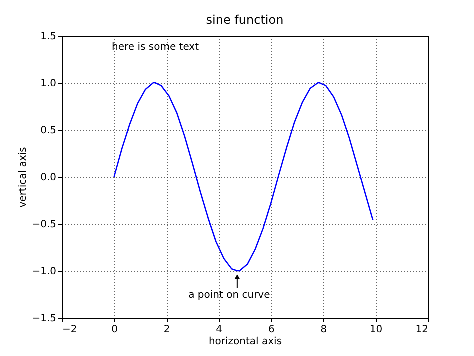 The image size is (474, 356). What do you see at coordinates (24, 177) in the screenshot?
I see `y-axis-title: vertical axis` at bounding box center [24, 177].